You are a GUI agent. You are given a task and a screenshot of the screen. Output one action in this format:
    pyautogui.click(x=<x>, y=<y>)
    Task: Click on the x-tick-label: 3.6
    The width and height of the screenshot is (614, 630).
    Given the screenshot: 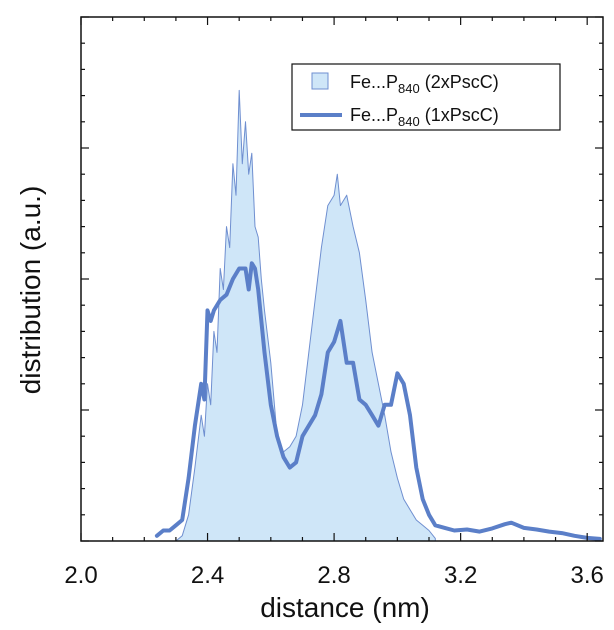 What is the action you would take?
    pyautogui.click(x=586, y=575)
    